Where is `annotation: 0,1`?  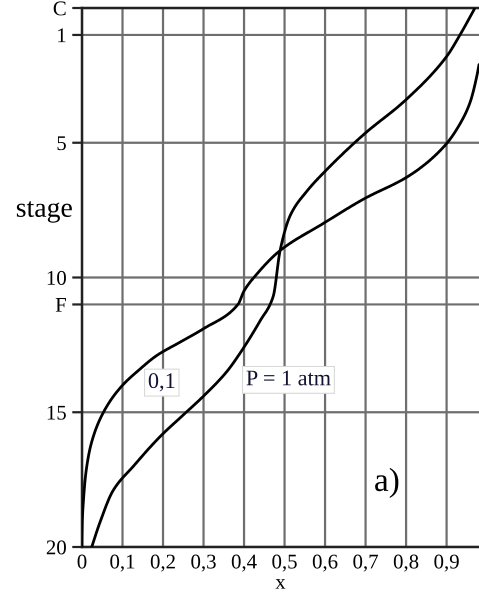
annotation: 0,1 is located at coordinates (161, 382).